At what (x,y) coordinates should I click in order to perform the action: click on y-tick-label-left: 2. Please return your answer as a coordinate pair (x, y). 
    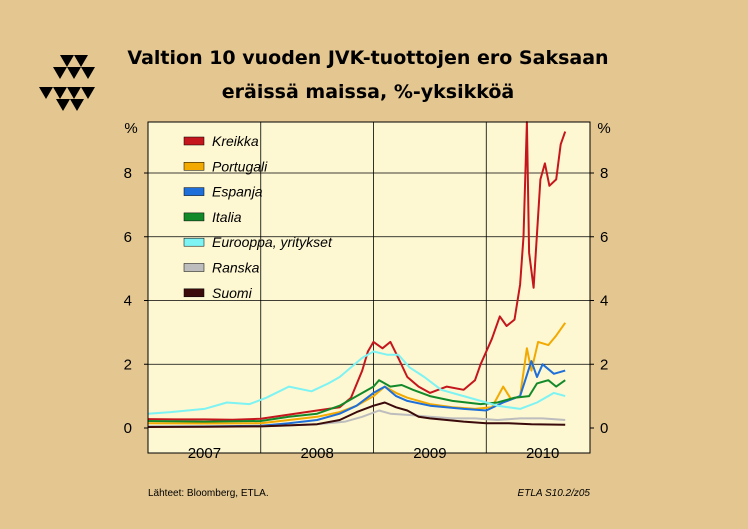
    Looking at the image, I should click on (128, 364).